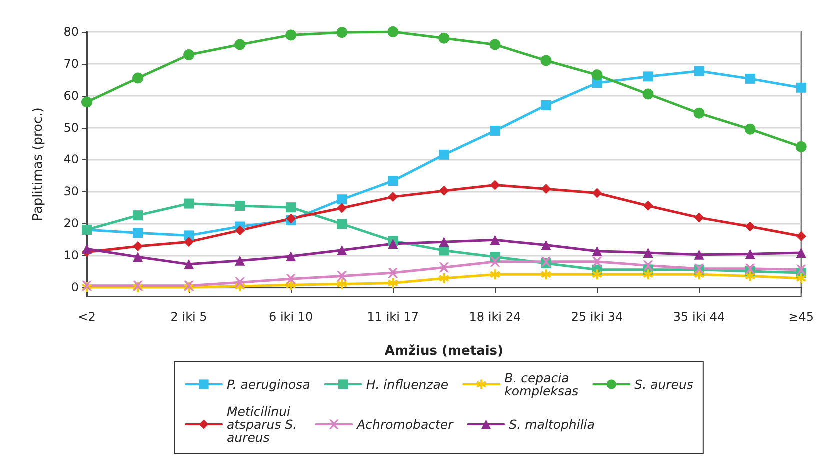 This screenshot has height=462, width=817. What do you see at coordinates (542, 384) in the screenshot?
I see `legend-label: B. cepacia kompleksas` at bounding box center [542, 384].